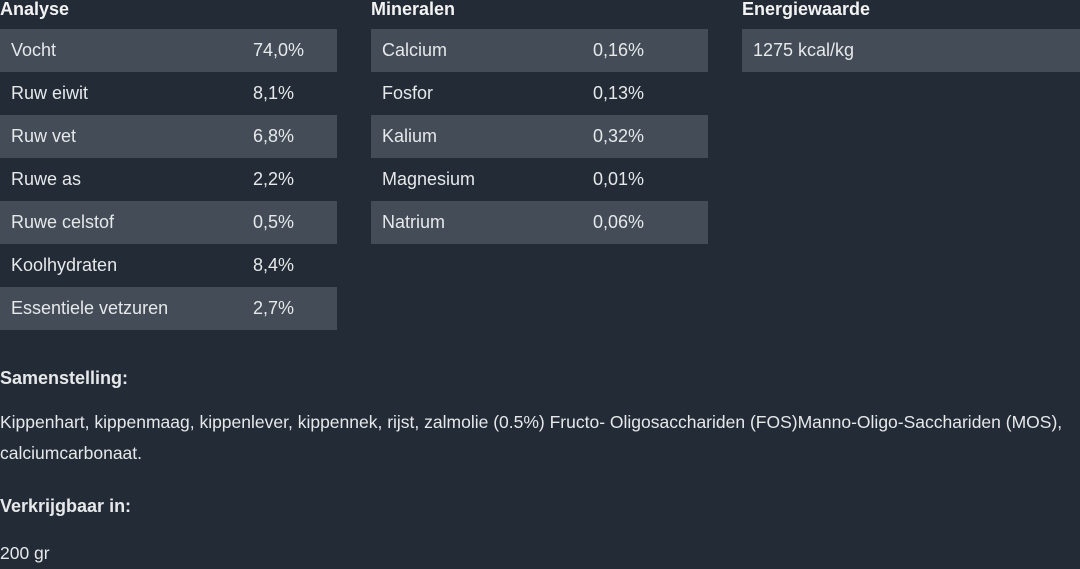 This screenshot has height=569, width=1080. I want to click on table-row: Ruwe celstof 0,5%, so click(168, 222).